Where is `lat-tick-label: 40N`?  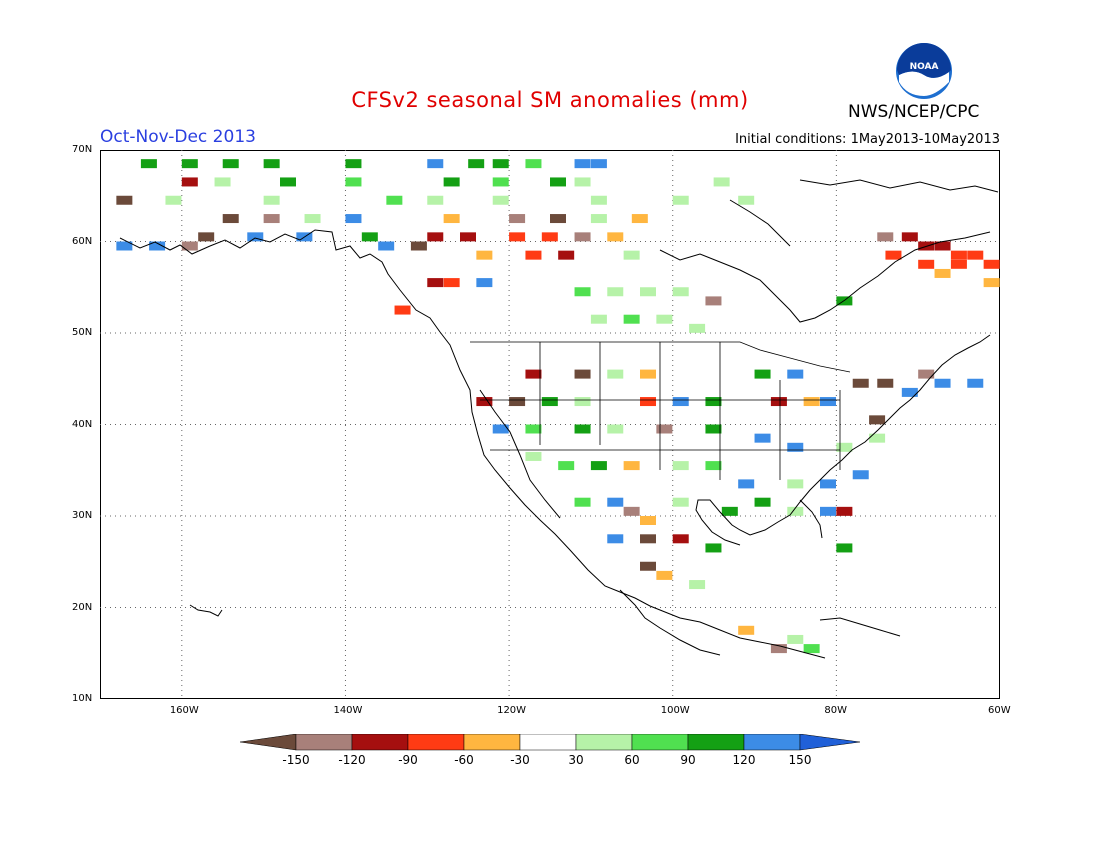 lat-tick-label: 40N is located at coordinates (82, 424).